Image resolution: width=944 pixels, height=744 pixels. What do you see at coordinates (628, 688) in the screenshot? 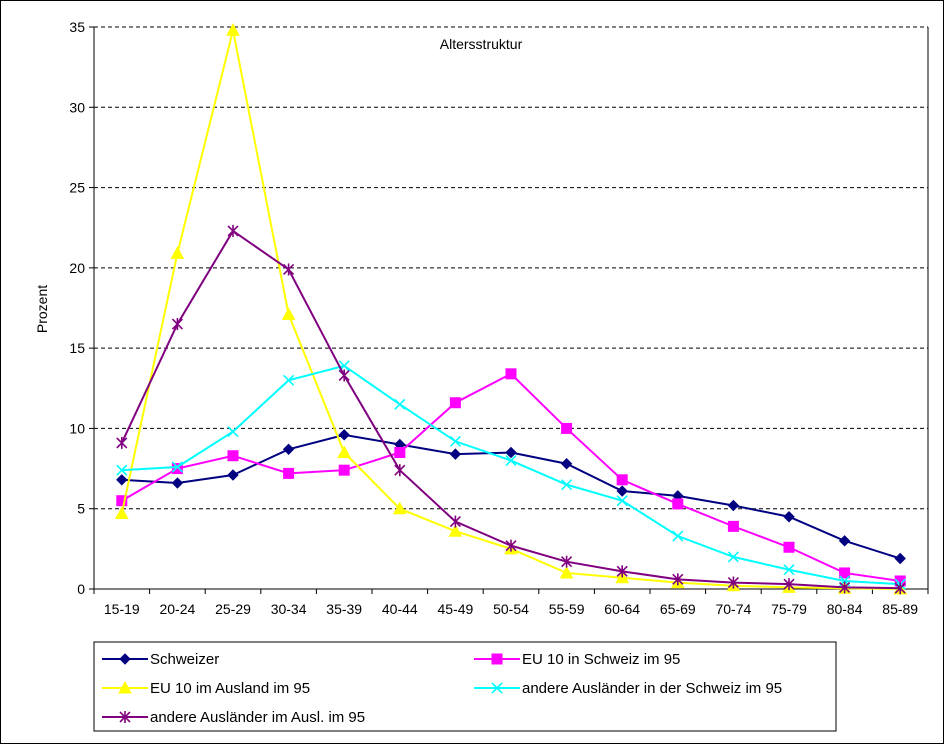
I see `legend-item: andere Ausländer in der Schweiz im 95` at bounding box center [628, 688].